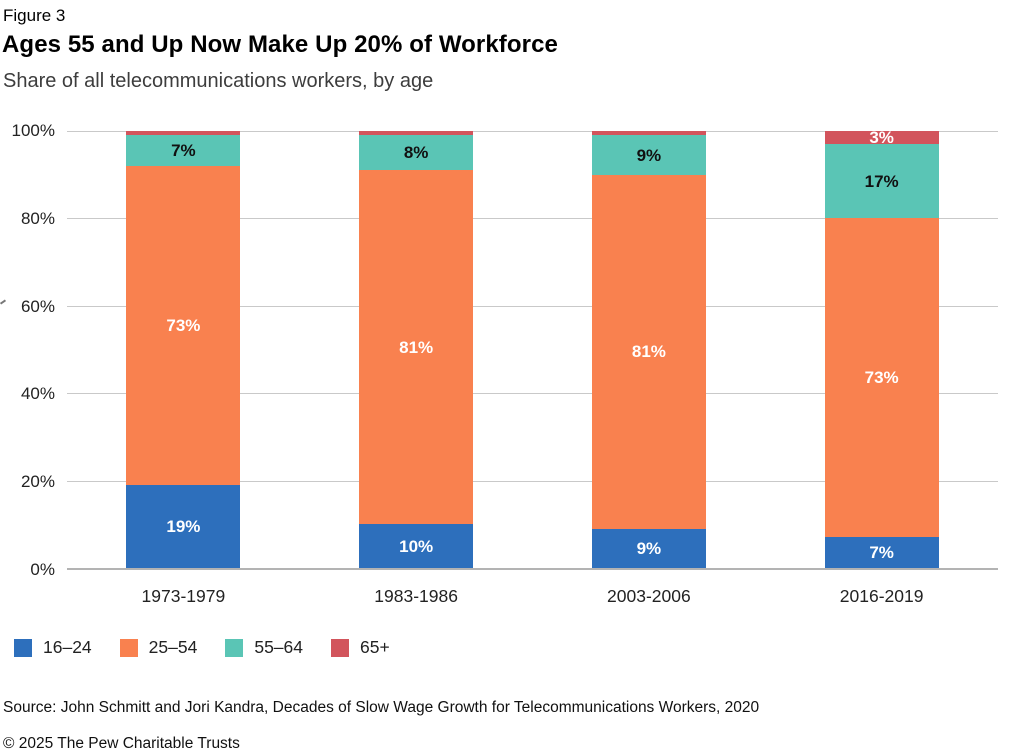  I want to click on gridline-100%, so click(532, 131).